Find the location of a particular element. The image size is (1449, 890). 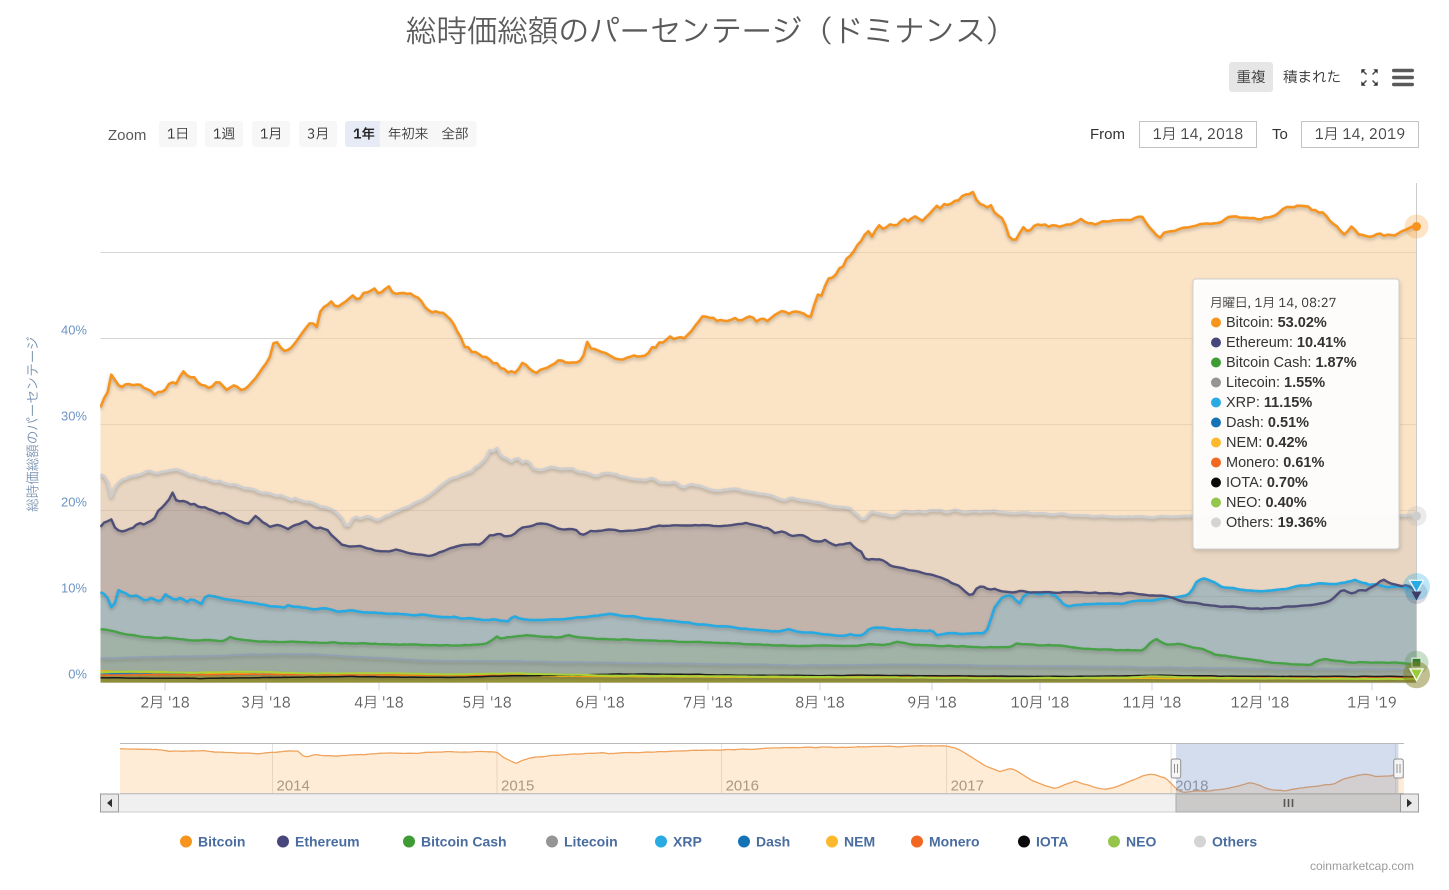

svg-text: 30% is located at coordinates (74, 416).